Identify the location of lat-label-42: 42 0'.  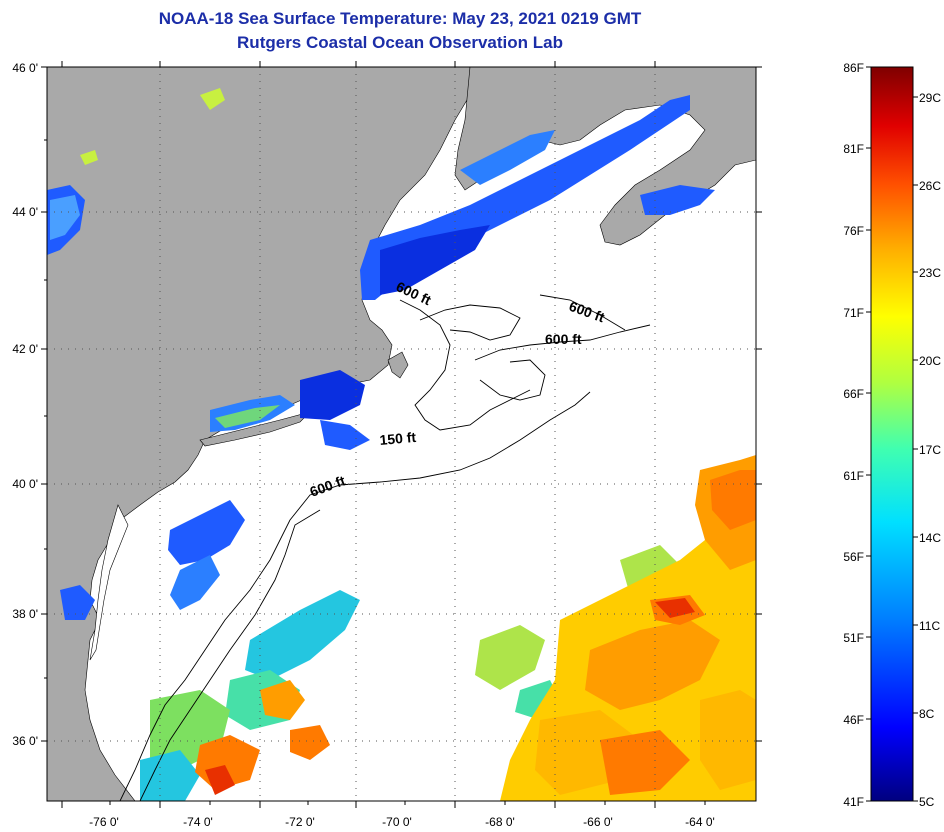
(25, 349).